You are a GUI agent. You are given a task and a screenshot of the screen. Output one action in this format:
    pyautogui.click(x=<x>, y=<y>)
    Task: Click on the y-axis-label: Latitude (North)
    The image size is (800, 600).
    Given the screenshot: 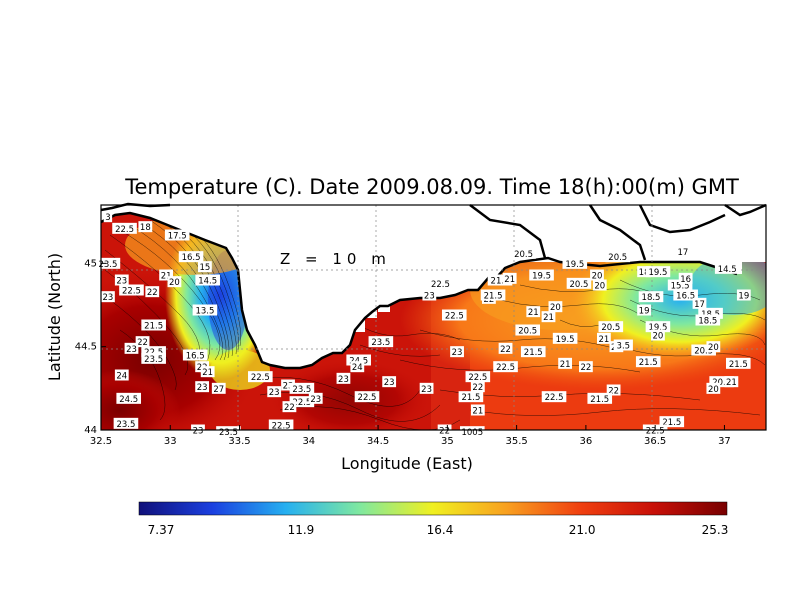 What is the action you would take?
    pyautogui.click(x=54, y=317)
    